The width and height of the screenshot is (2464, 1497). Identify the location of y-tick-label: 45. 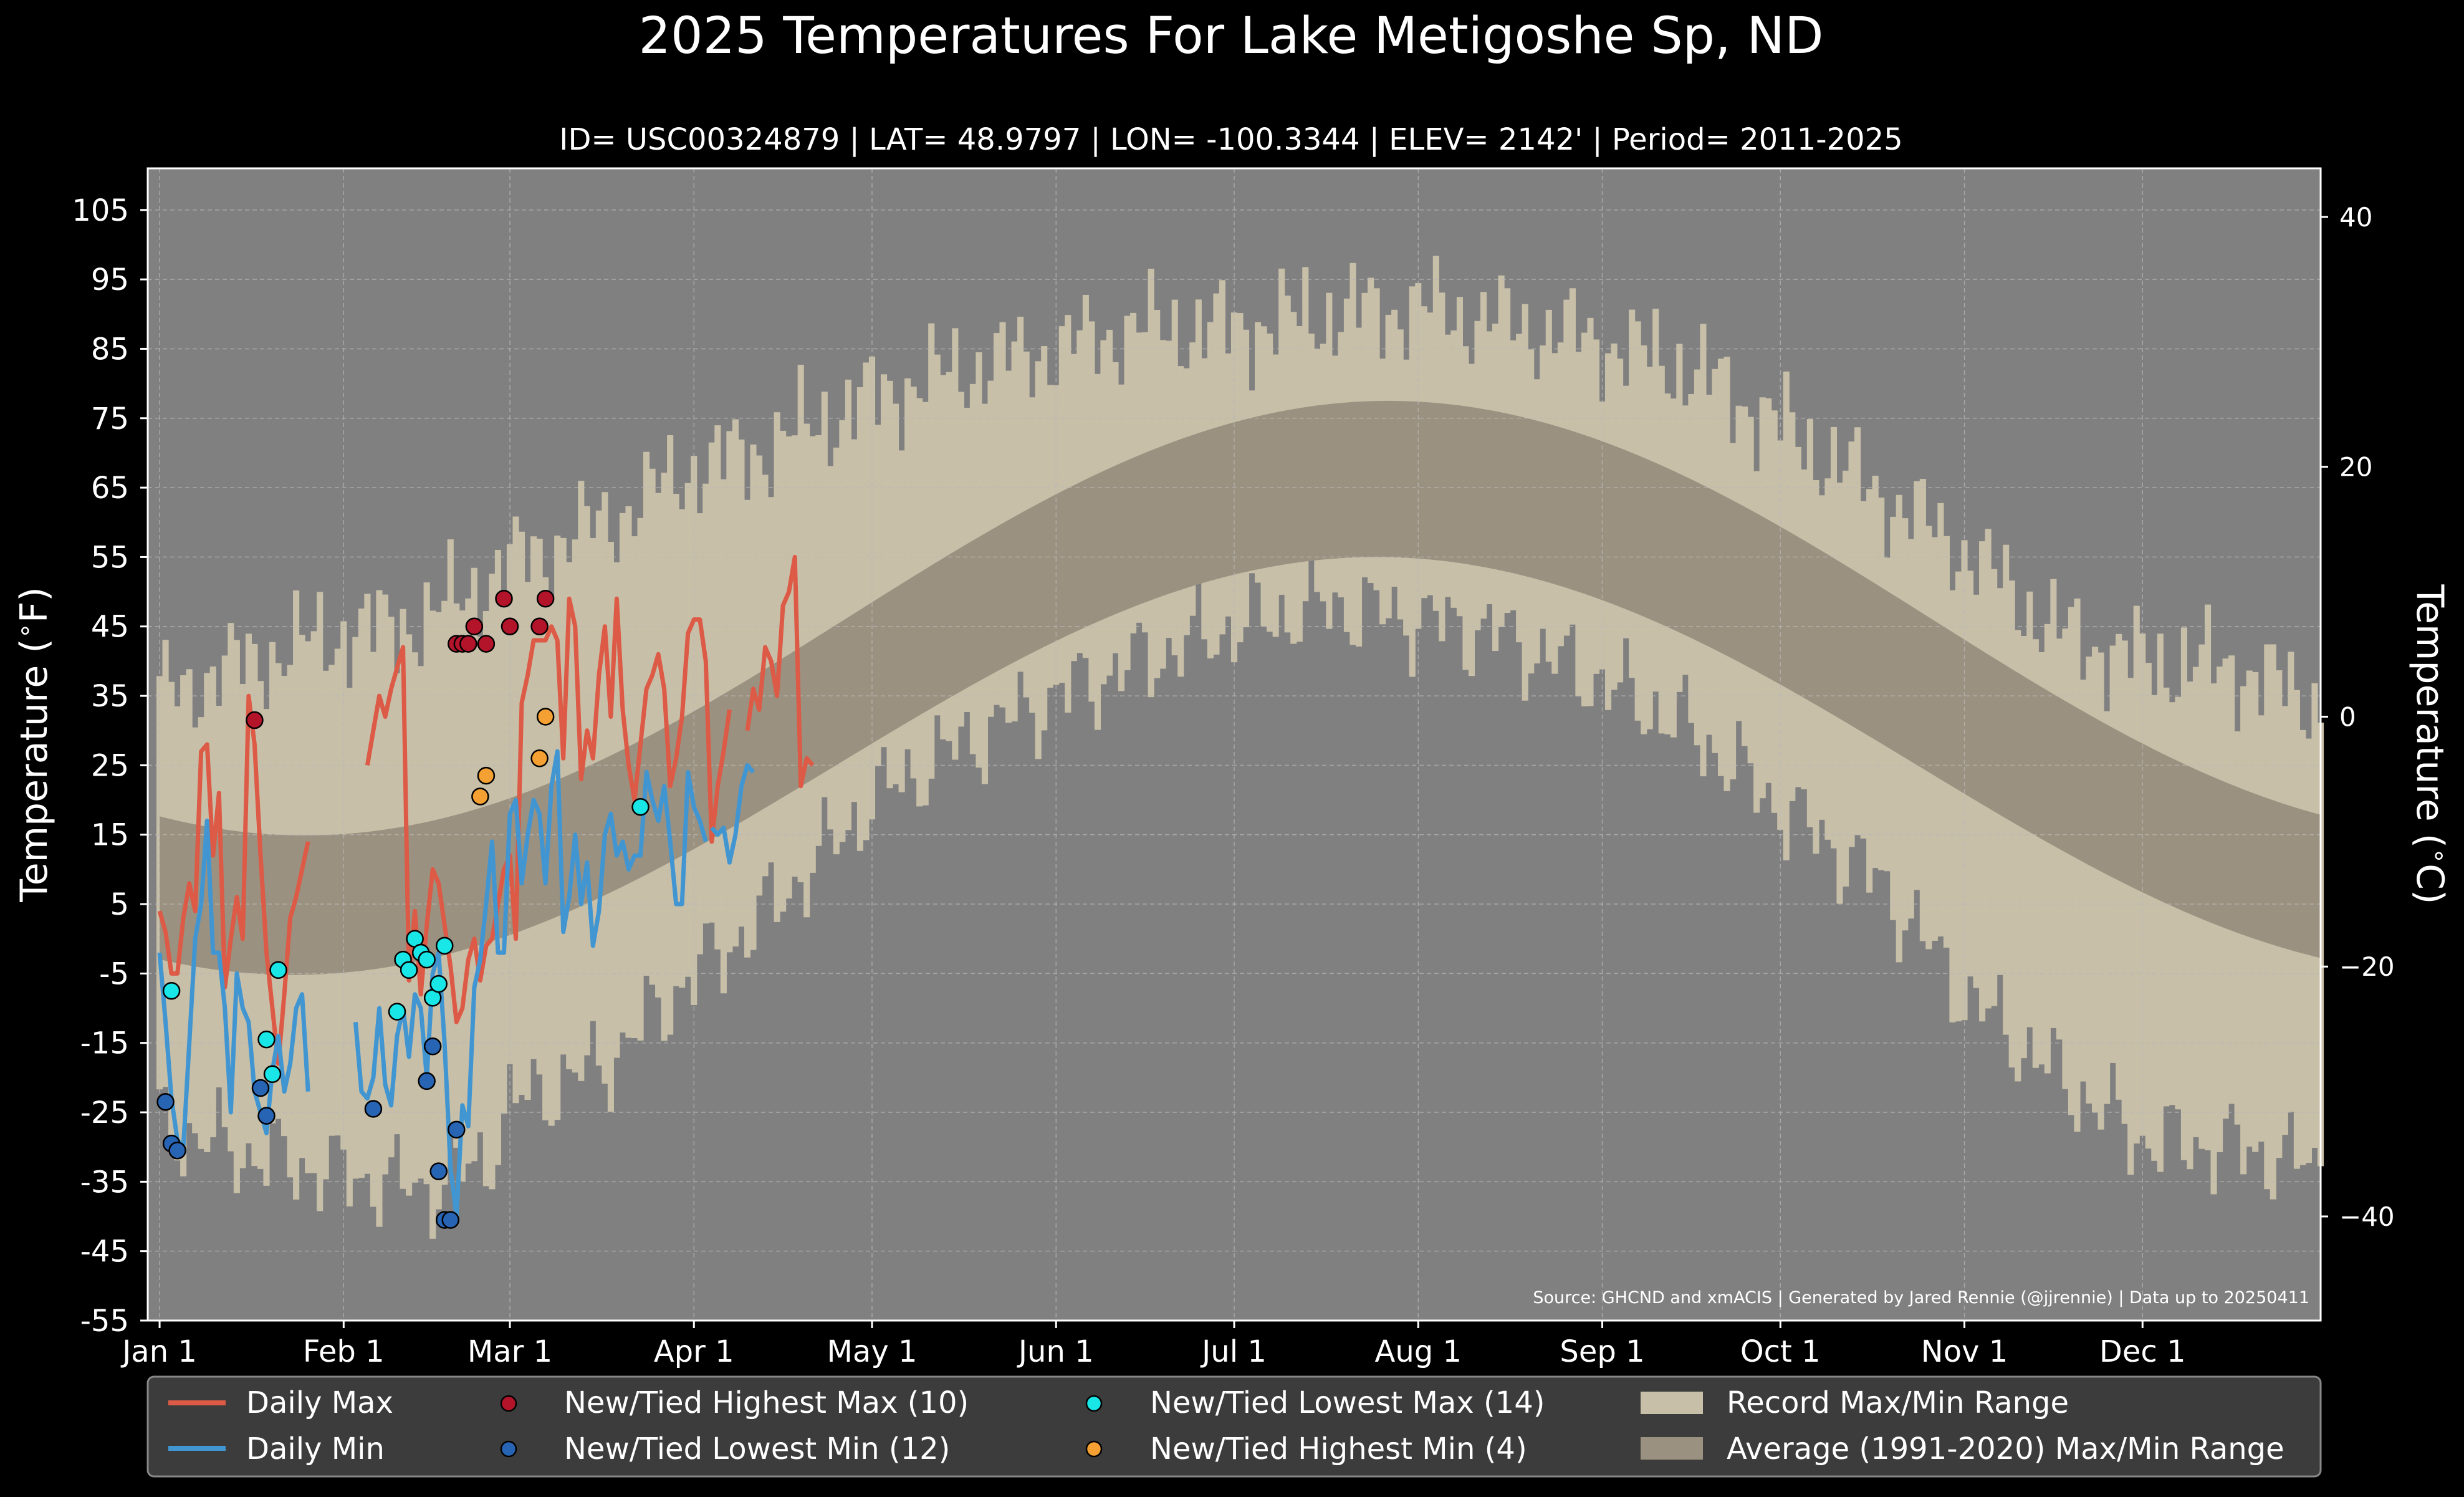
(110, 627).